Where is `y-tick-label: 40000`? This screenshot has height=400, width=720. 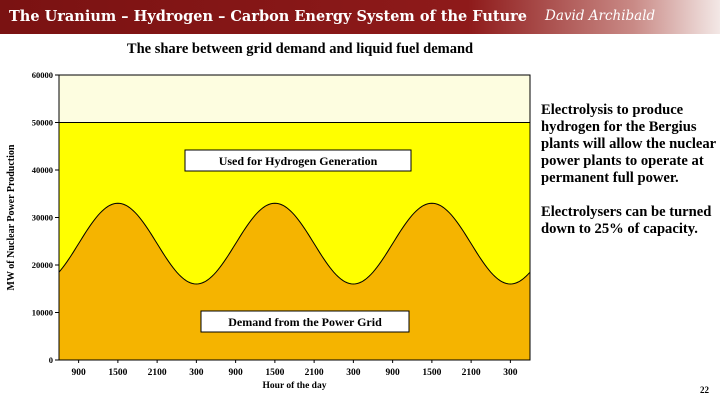
y-tick-label: 40000 is located at coordinates (42, 170).